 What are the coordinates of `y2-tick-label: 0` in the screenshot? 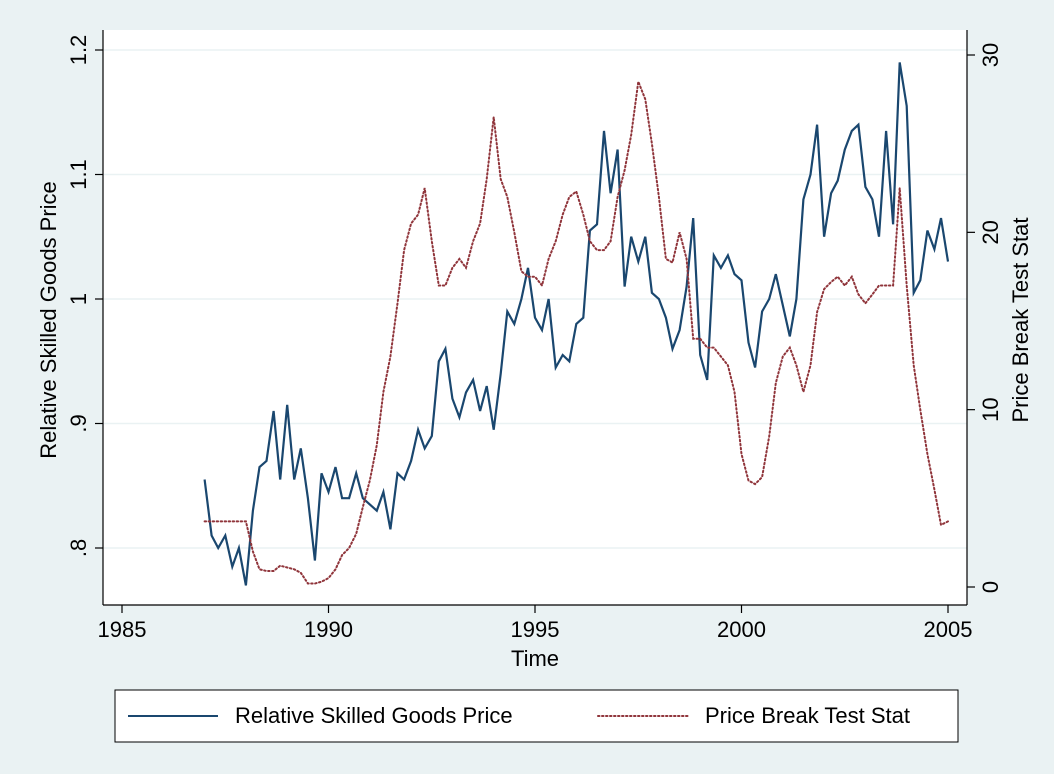 It's located at (990, 587).